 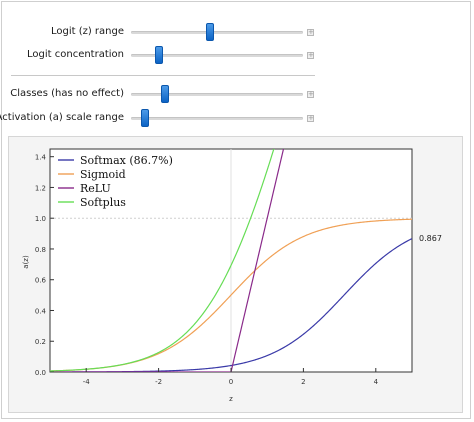 What do you see at coordinates (217, 55) in the screenshot?
I see `logit-concentration-slider-track` at bounding box center [217, 55].